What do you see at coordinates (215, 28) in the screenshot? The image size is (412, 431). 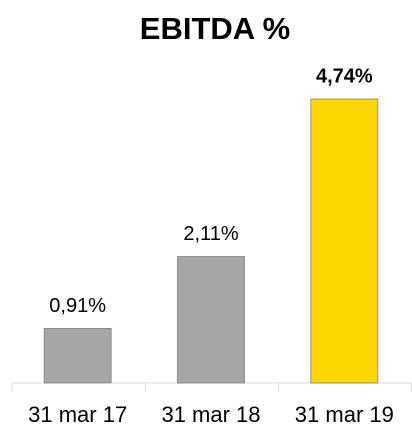 I see `chart-title: EBITDA %` at bounding box center [215, 28].